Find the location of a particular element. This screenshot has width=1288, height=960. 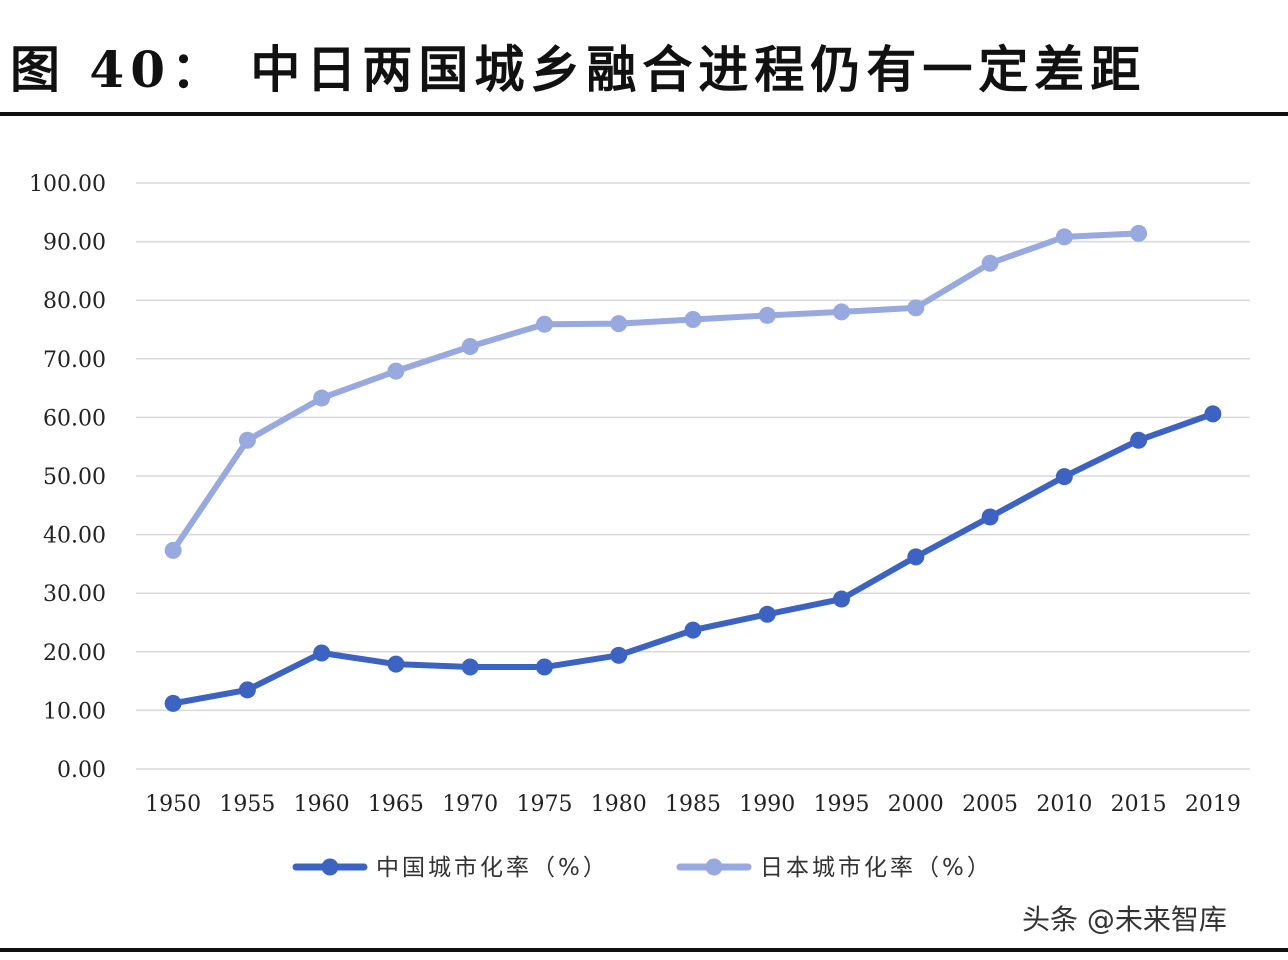

x-tick-label: 1955 is located at coordinates (247, 804).